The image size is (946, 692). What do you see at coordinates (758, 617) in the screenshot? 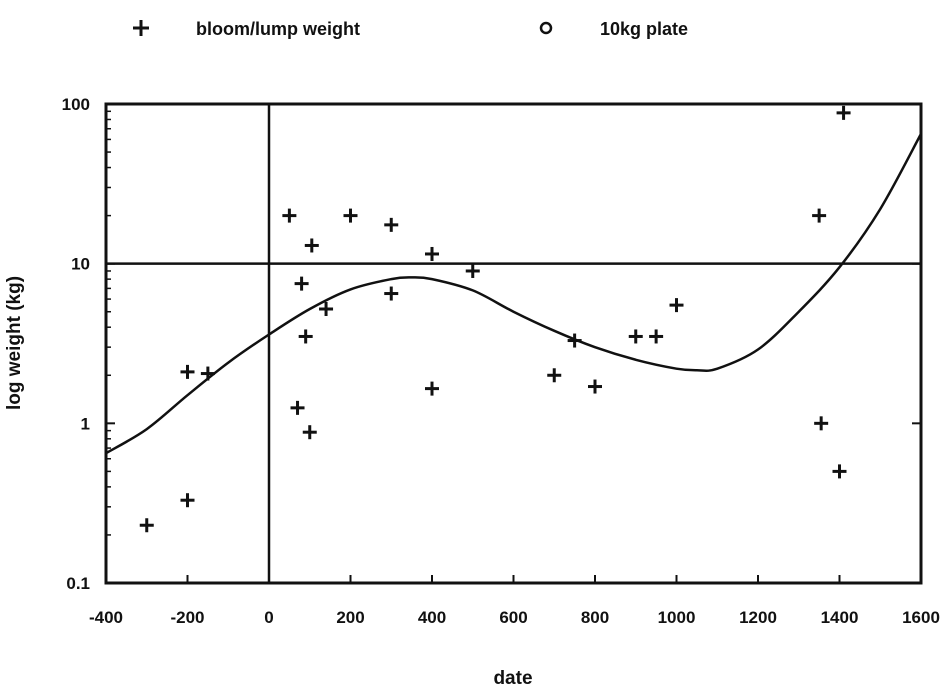
I see `x-tick-label: 1200` at bounding box center [758, 617].